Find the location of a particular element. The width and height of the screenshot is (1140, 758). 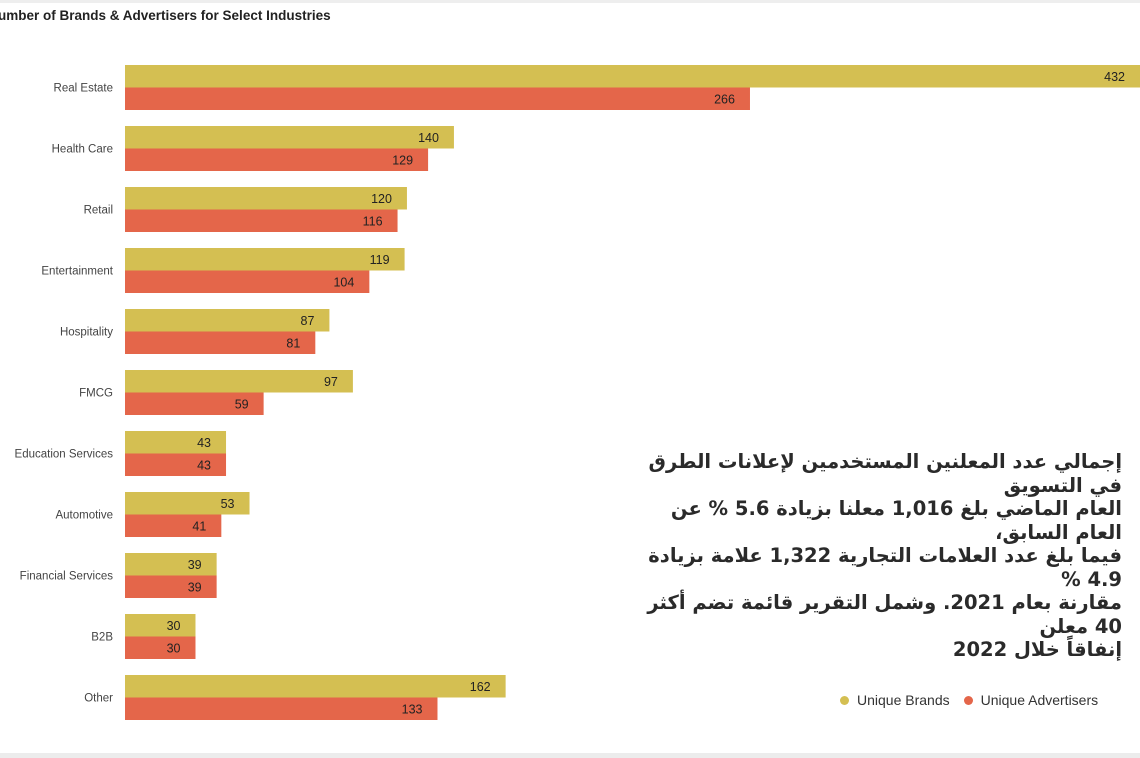

category-label: Entertainment is located at coordinates (77, 272).